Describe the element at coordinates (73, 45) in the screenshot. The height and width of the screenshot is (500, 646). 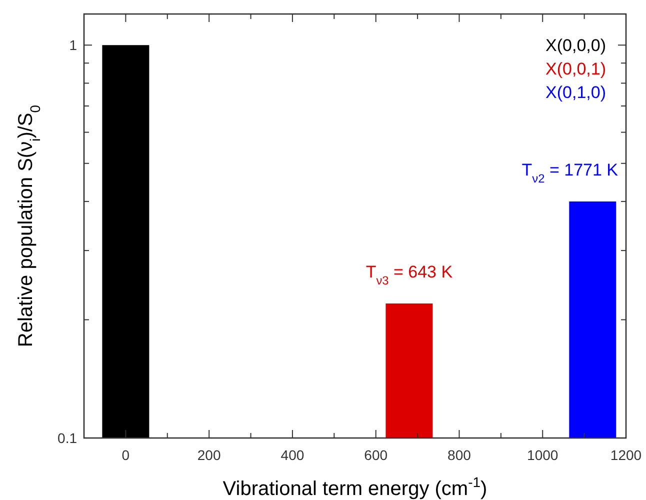
I see `y-tick-label: 1` at that location.